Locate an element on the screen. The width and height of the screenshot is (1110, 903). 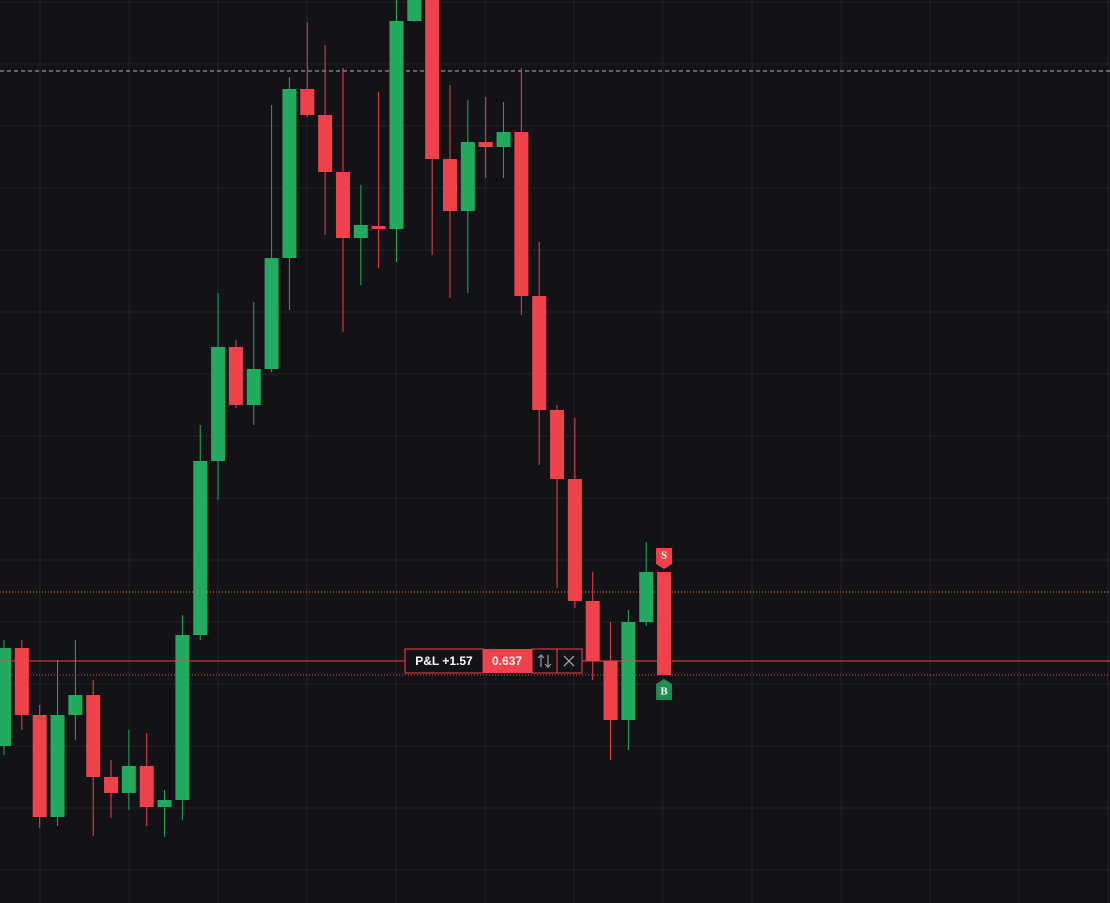
marker-label: B is located at coordinates (664, 692).